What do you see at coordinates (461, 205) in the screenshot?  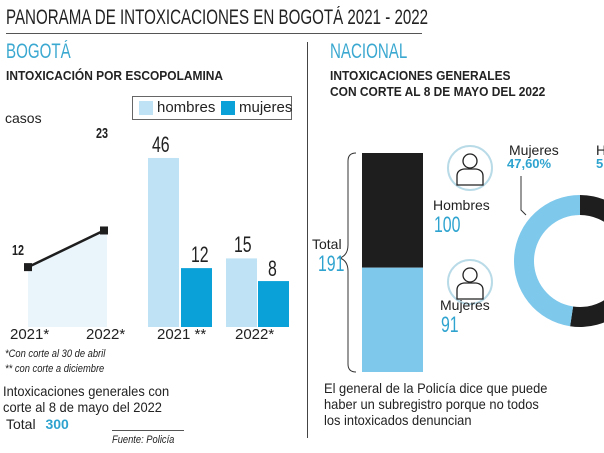 I see `hombres-label: Hombres` at bounding box center [461, 205].